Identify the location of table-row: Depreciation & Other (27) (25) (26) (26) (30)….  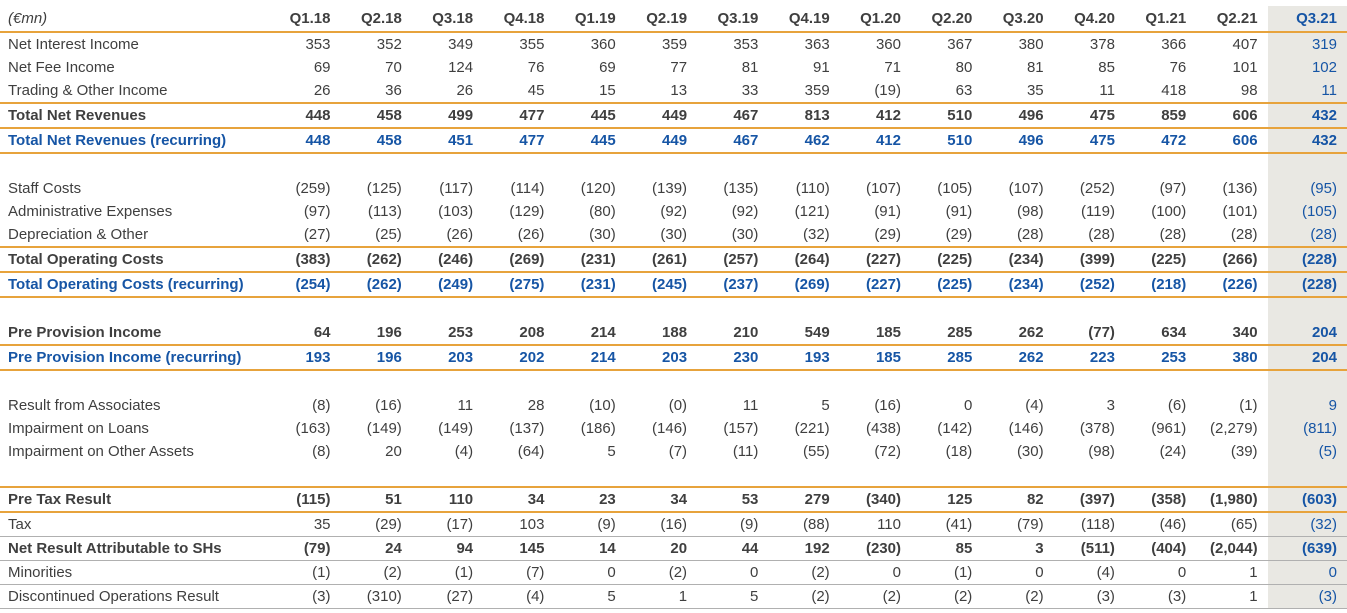
(673, 235).